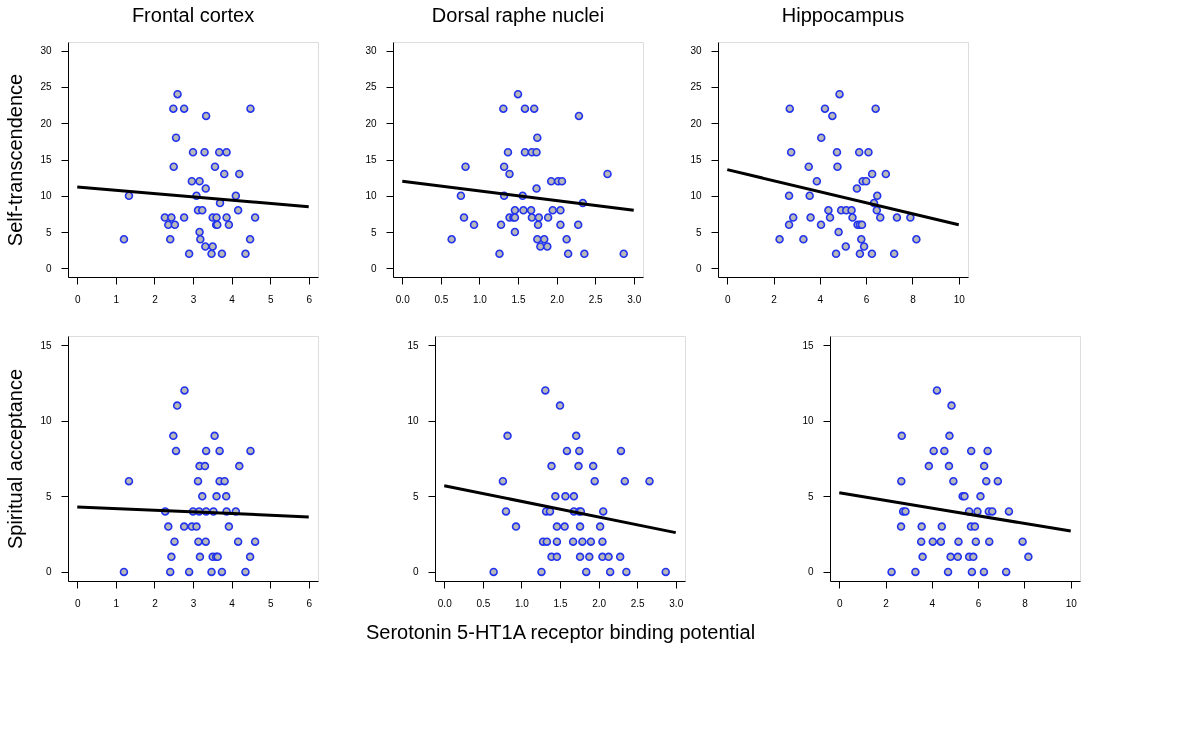  I want to click on y-axis-title: Spiritual acceptance, so click(15, 459).